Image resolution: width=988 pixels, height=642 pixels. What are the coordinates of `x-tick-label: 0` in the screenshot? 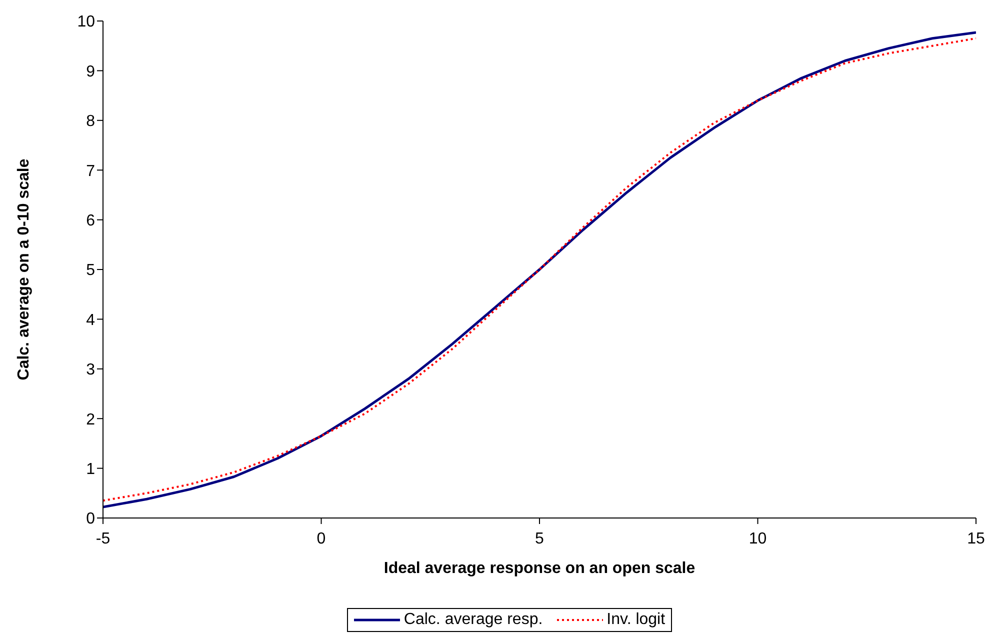 It's located at (321, 539).